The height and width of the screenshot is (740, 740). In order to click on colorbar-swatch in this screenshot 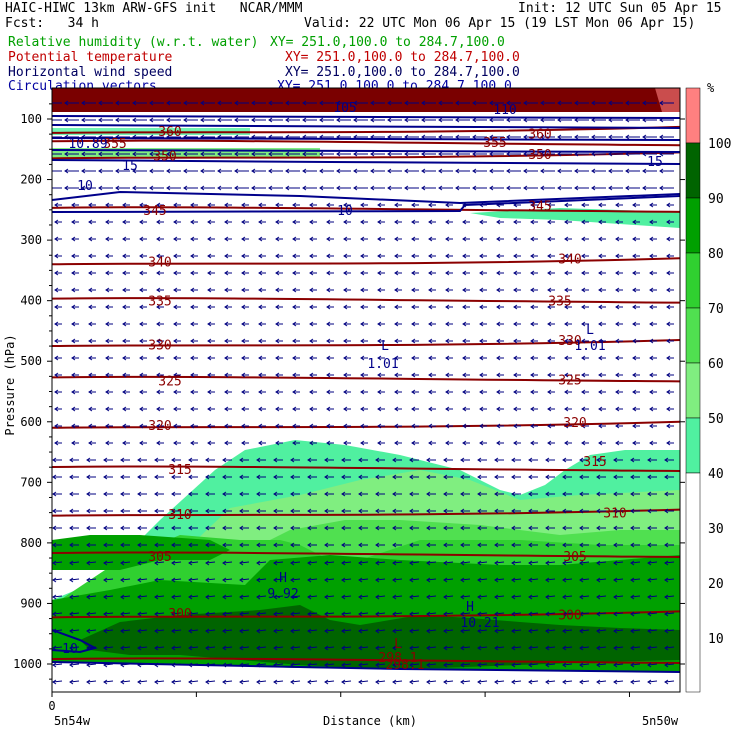, I will do `click(693, 445)`.